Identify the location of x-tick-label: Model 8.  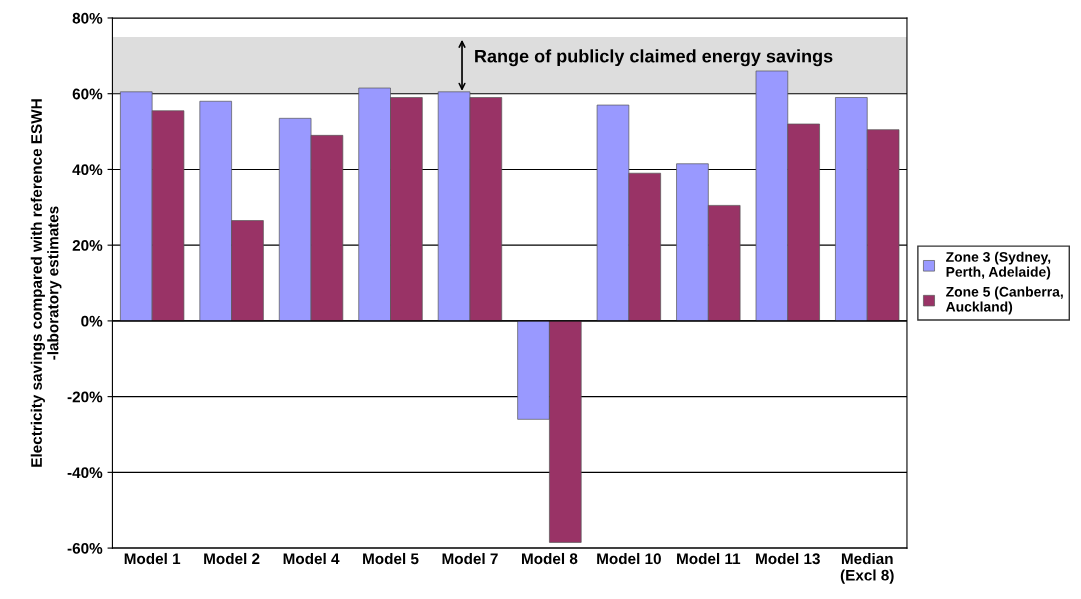
(550, 558).